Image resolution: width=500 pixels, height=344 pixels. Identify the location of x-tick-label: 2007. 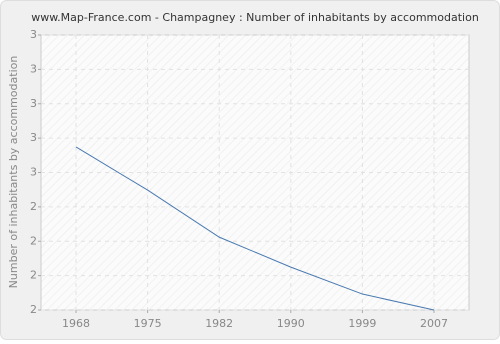
(434, 323).